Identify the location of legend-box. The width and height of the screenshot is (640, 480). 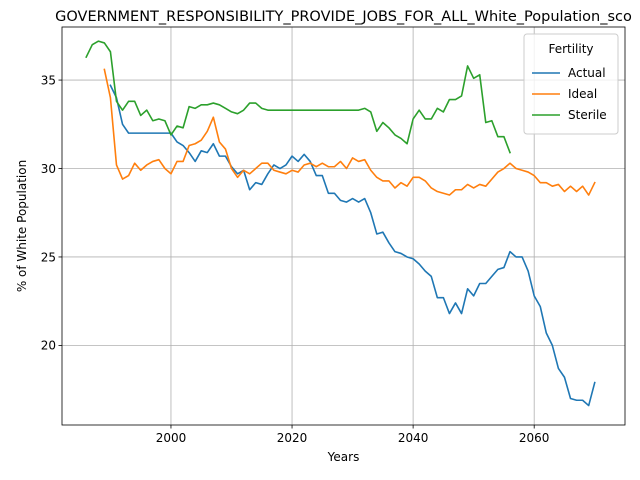
(571, 84).